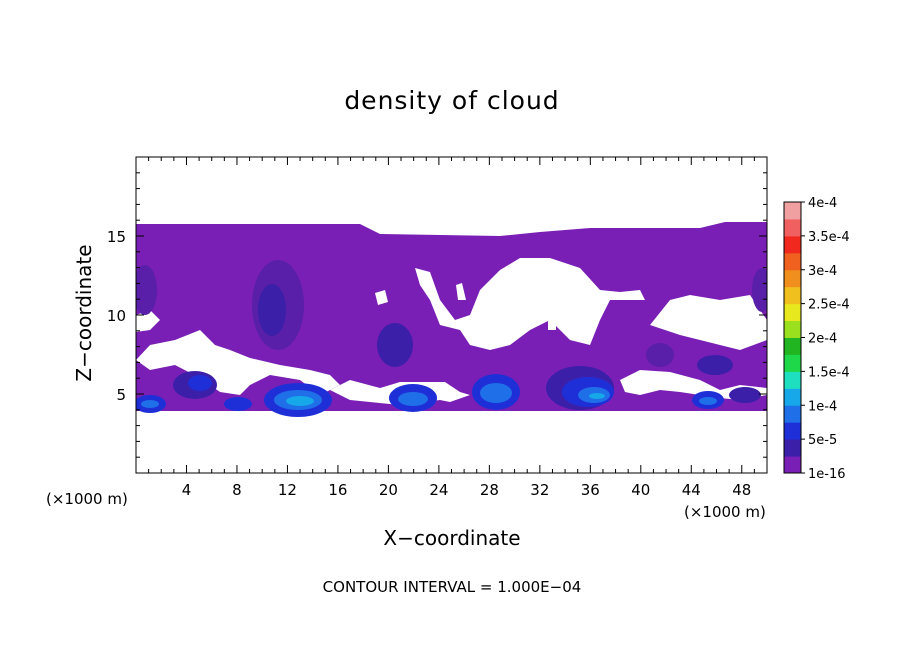 This screenshot has width=904, height=654. I want to click on y-tick-label: 5, so click(121, 395).